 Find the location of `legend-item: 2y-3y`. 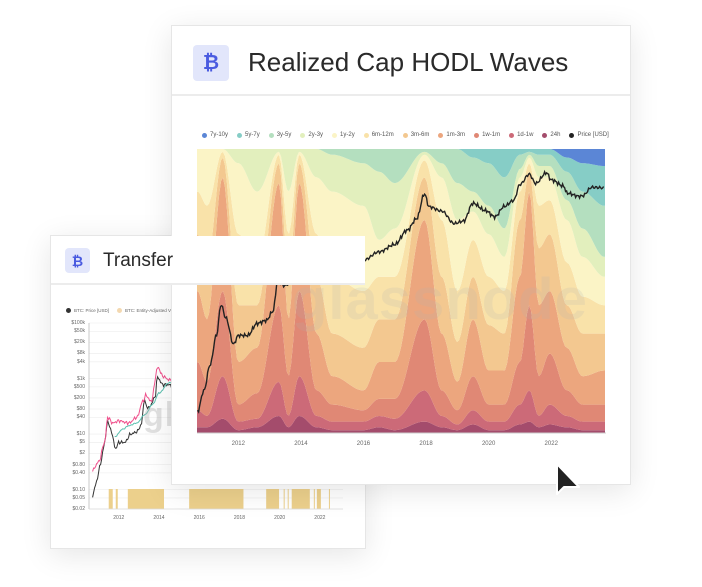

legend-item: 2y-3y is located at coordinates (311, 135).